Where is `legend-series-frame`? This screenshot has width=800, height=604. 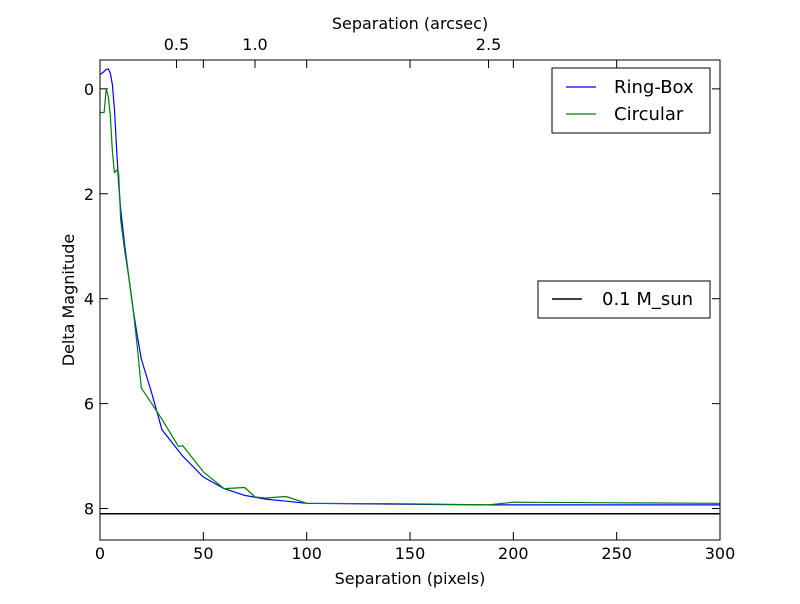
legend-series-frame is located at coordinates (631, 100).